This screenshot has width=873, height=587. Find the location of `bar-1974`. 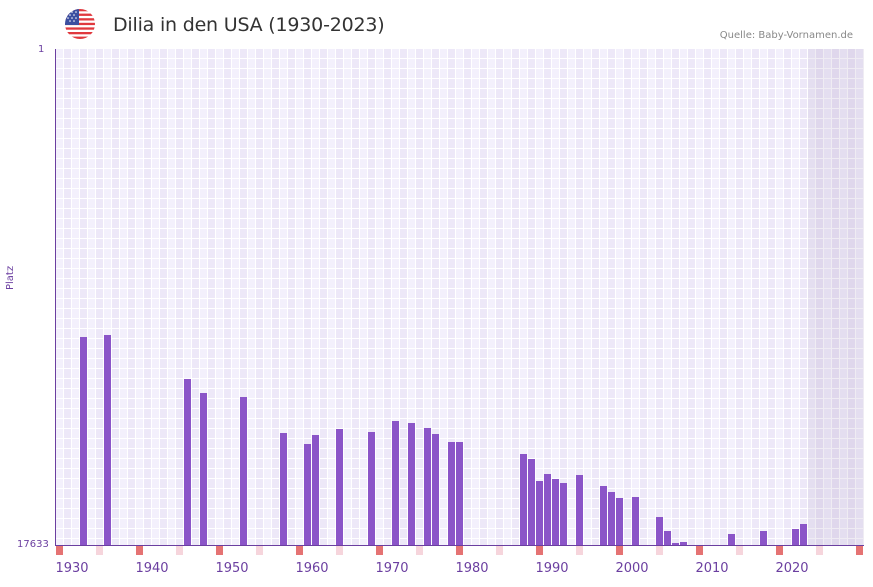

bar-1974 is located at coordinates (411, 483).